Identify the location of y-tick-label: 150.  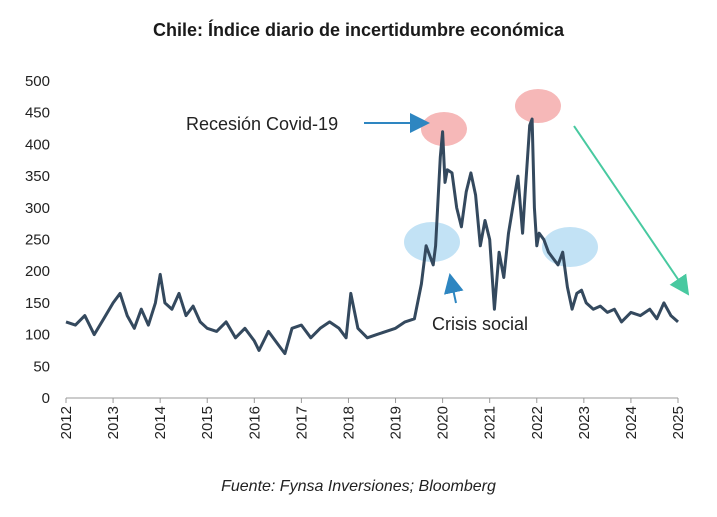
(37, 303).